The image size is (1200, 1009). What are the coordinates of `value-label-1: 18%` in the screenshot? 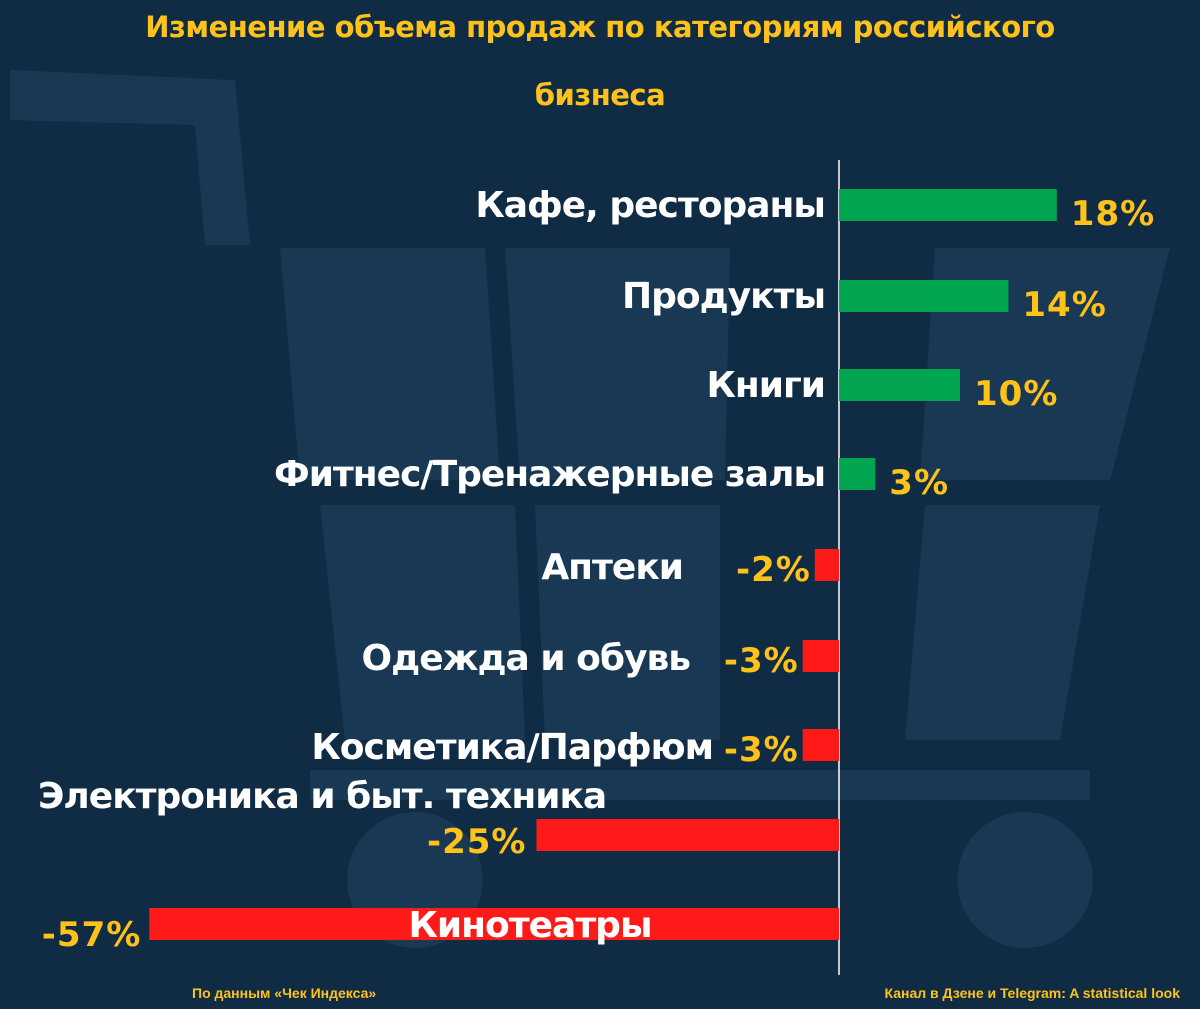 It's located at (1113, 214).